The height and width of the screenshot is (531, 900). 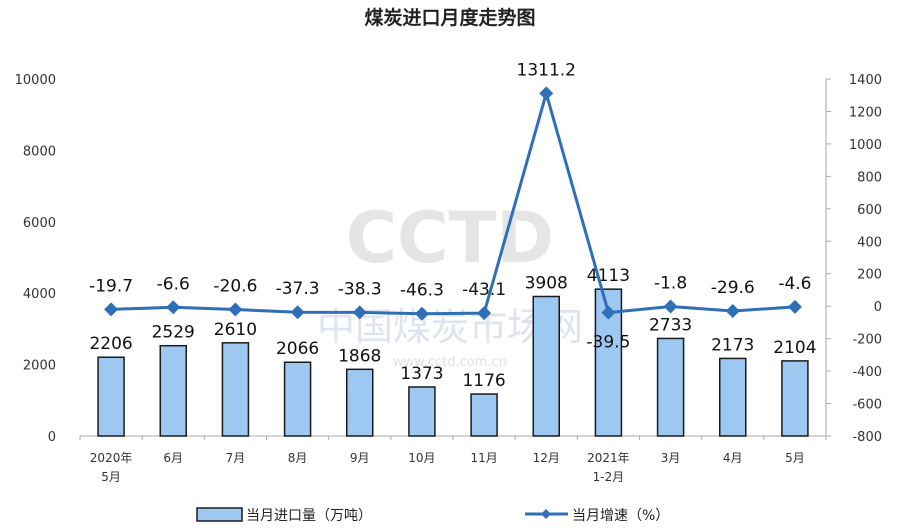 What do you see at coordinates (869, 177) in the screenshot?
I see `right-axis-tick-label: 800` at bounding box center [869, 177].